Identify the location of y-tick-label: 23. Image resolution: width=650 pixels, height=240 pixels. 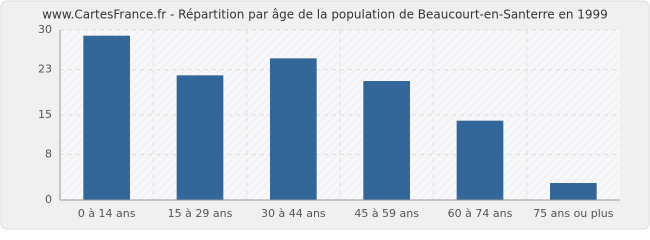
(45, 69).